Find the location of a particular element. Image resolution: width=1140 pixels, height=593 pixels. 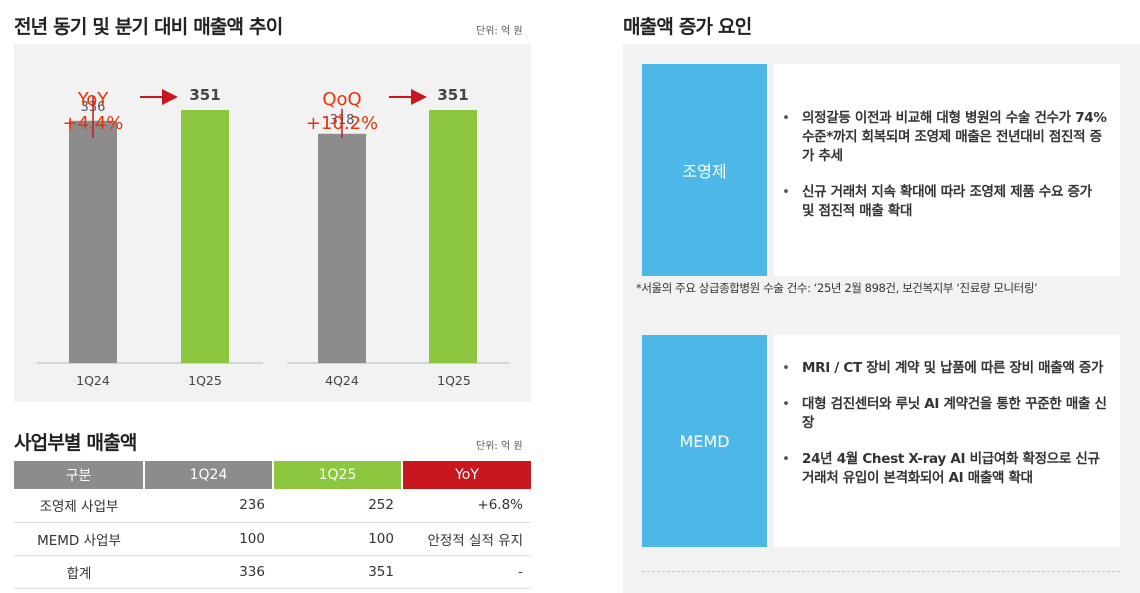

row-name: 조영제 사업부 is located at coordinates (79, 506).